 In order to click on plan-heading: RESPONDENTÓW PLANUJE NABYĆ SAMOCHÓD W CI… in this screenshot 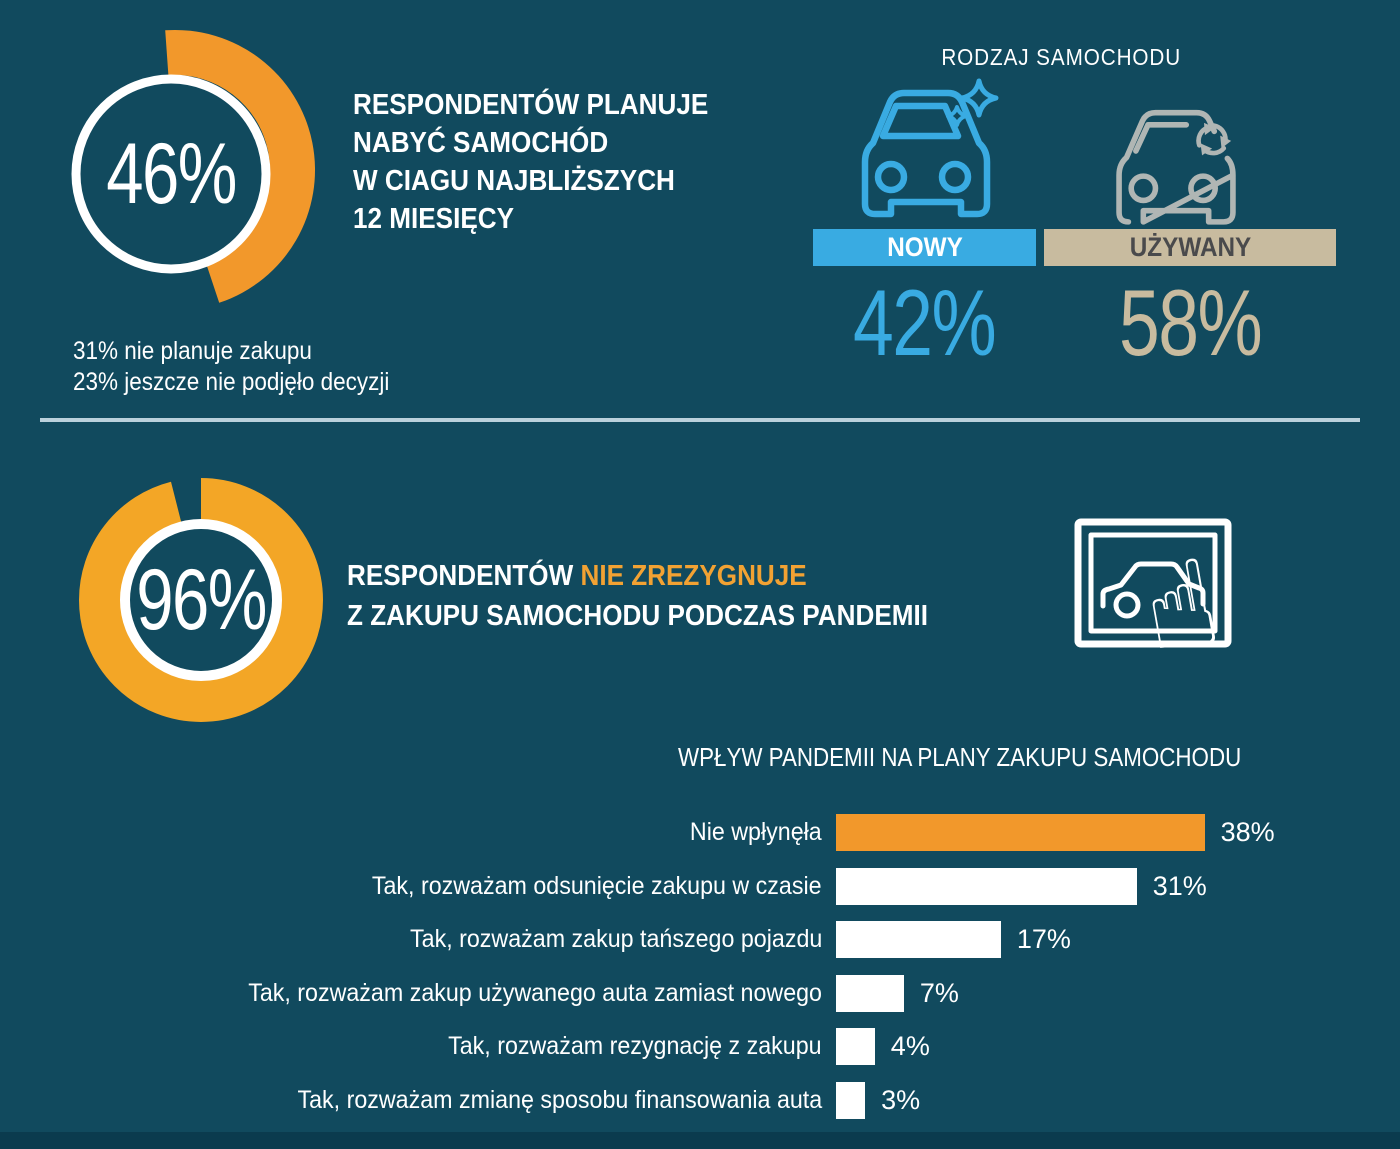, I will do `click(550, 162)`.